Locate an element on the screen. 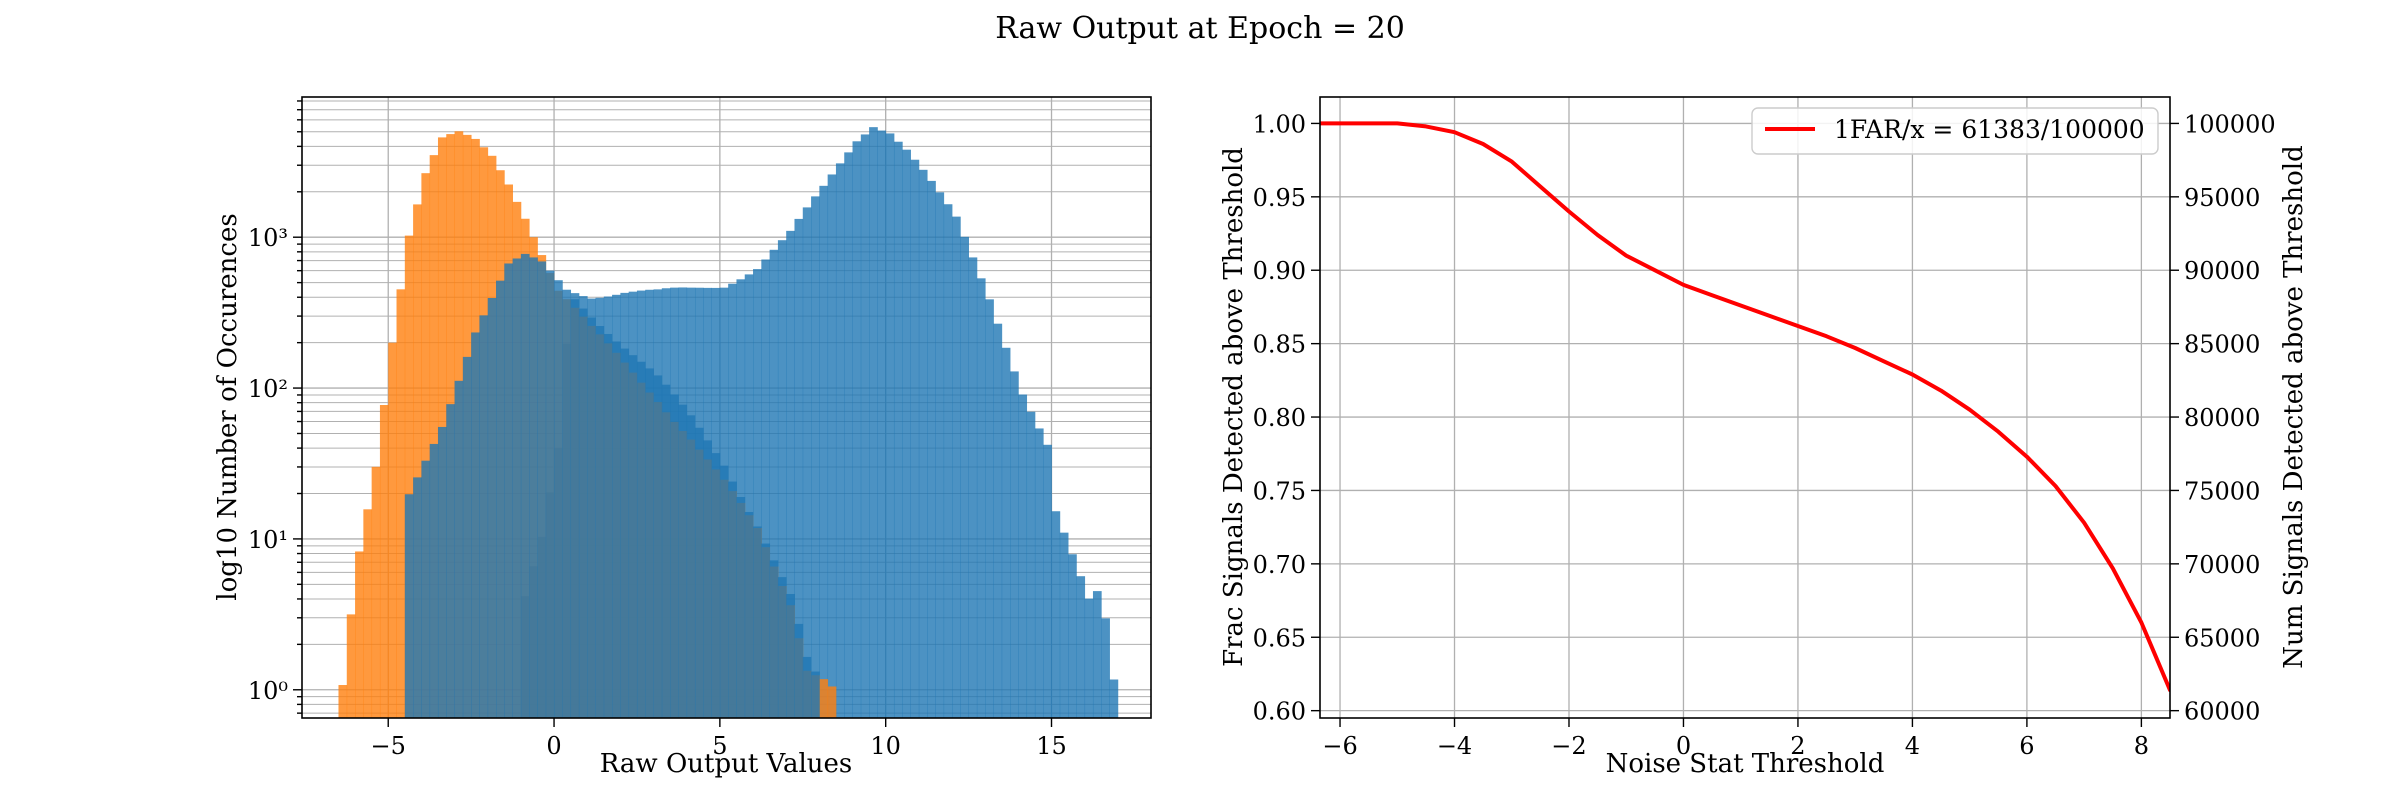  line-y-tick-label: 0.65 is located at coordinates (1279, 638).